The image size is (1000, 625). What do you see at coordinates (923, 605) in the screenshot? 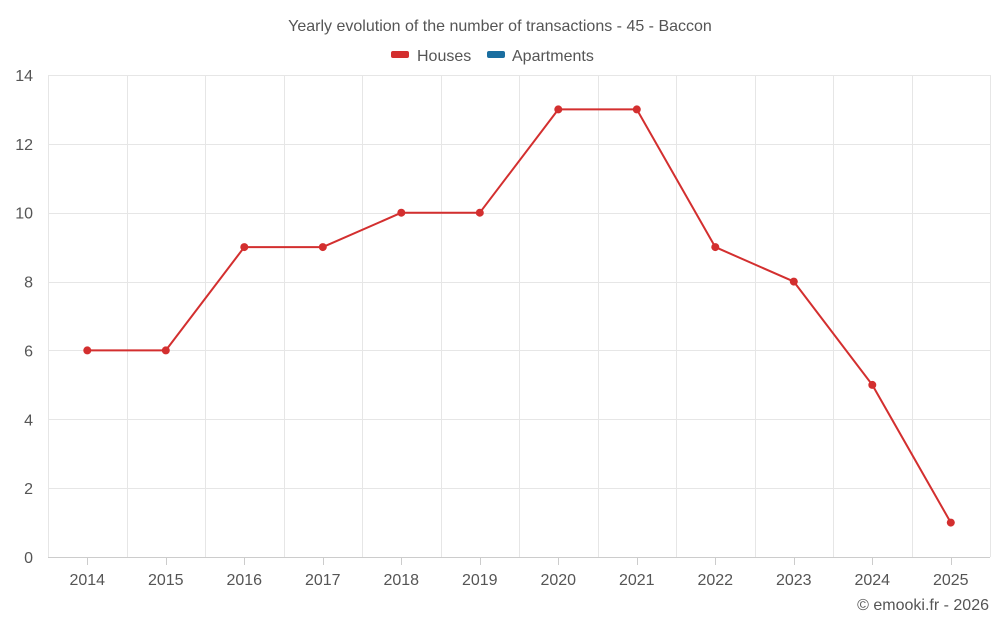
I see `credit-text: © emooki.fr - 2026` at bounding box center [923, 605].